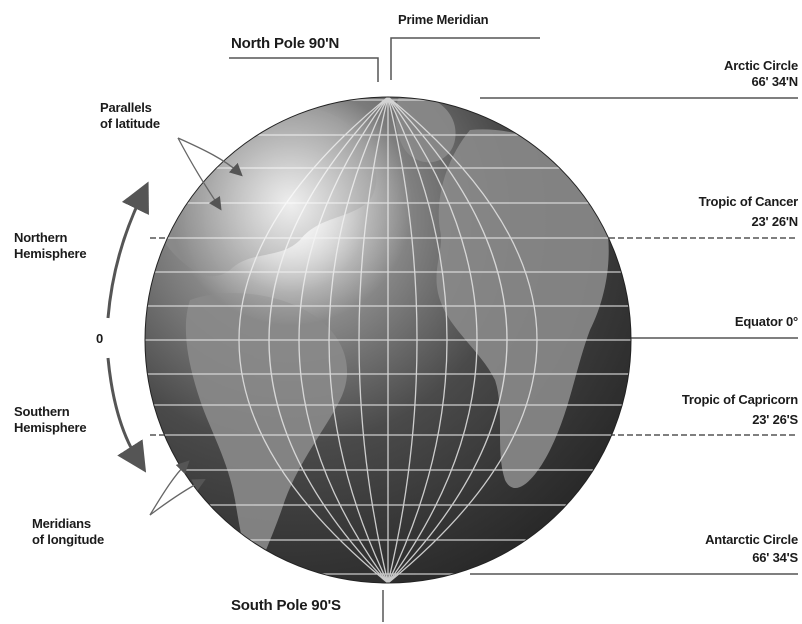 Image resolution: width=802 pixels, height=624 pixels. Describe the element at coordinates (68, 539) in the screenshot. I see `meridians-label-line2: of longitude` at that location.